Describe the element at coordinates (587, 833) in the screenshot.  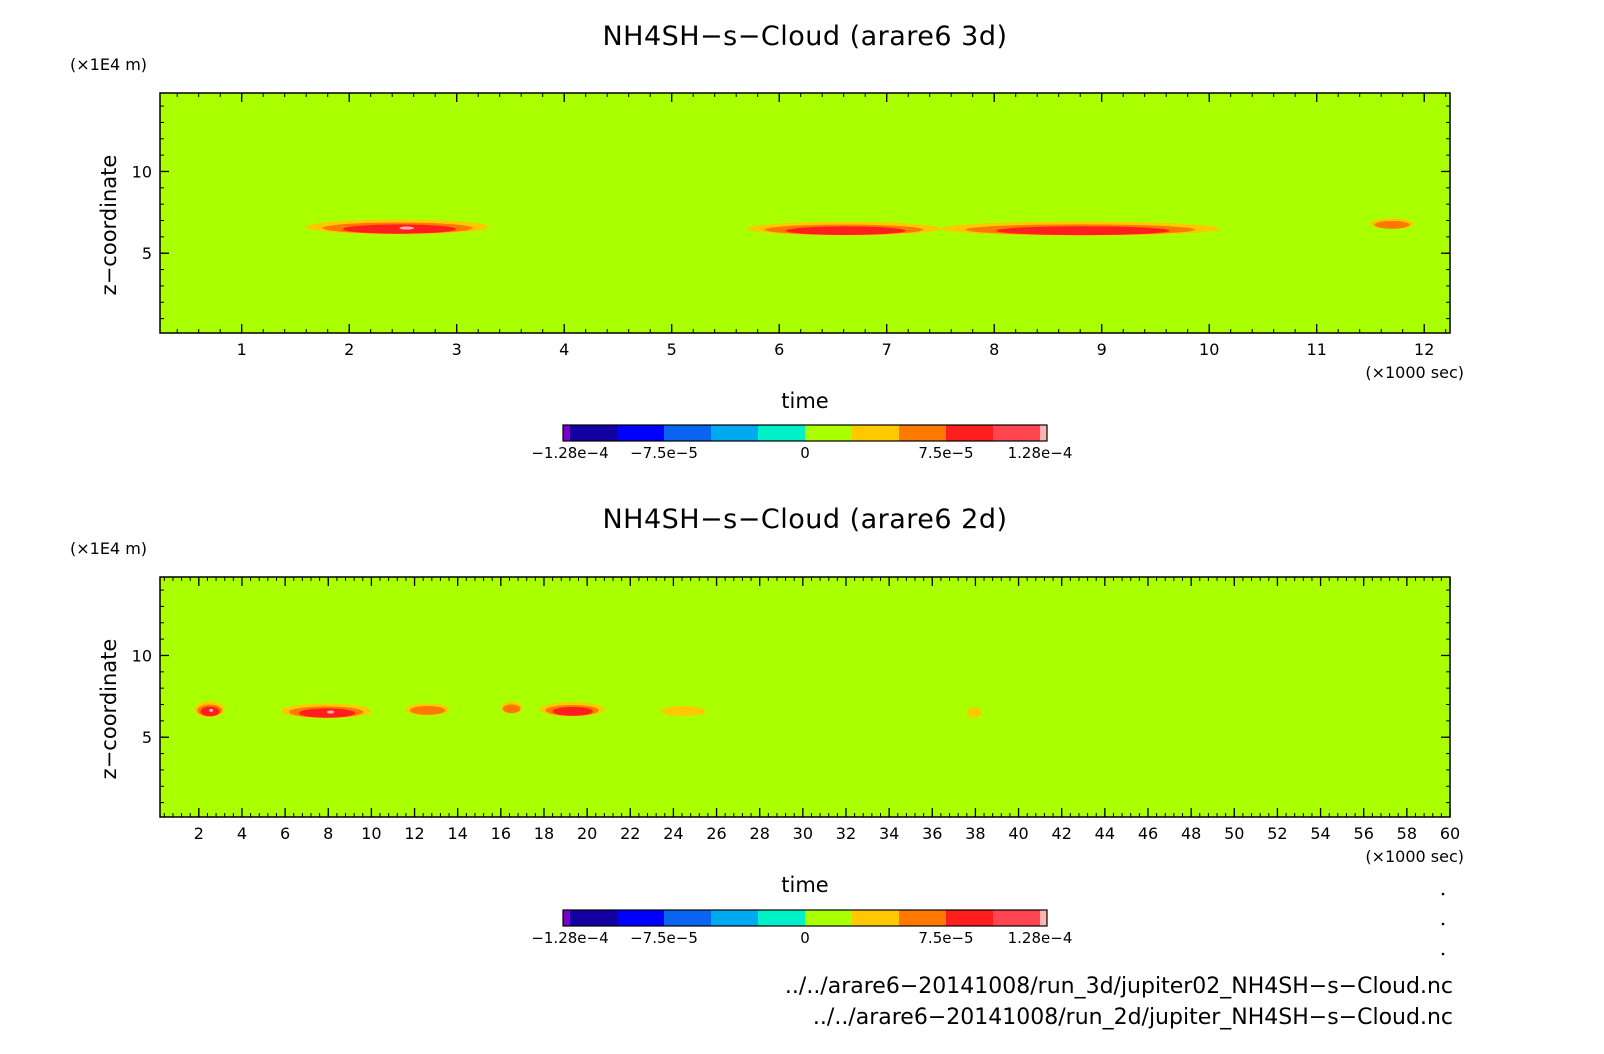
I see `x-tick-label: 20` at that location.